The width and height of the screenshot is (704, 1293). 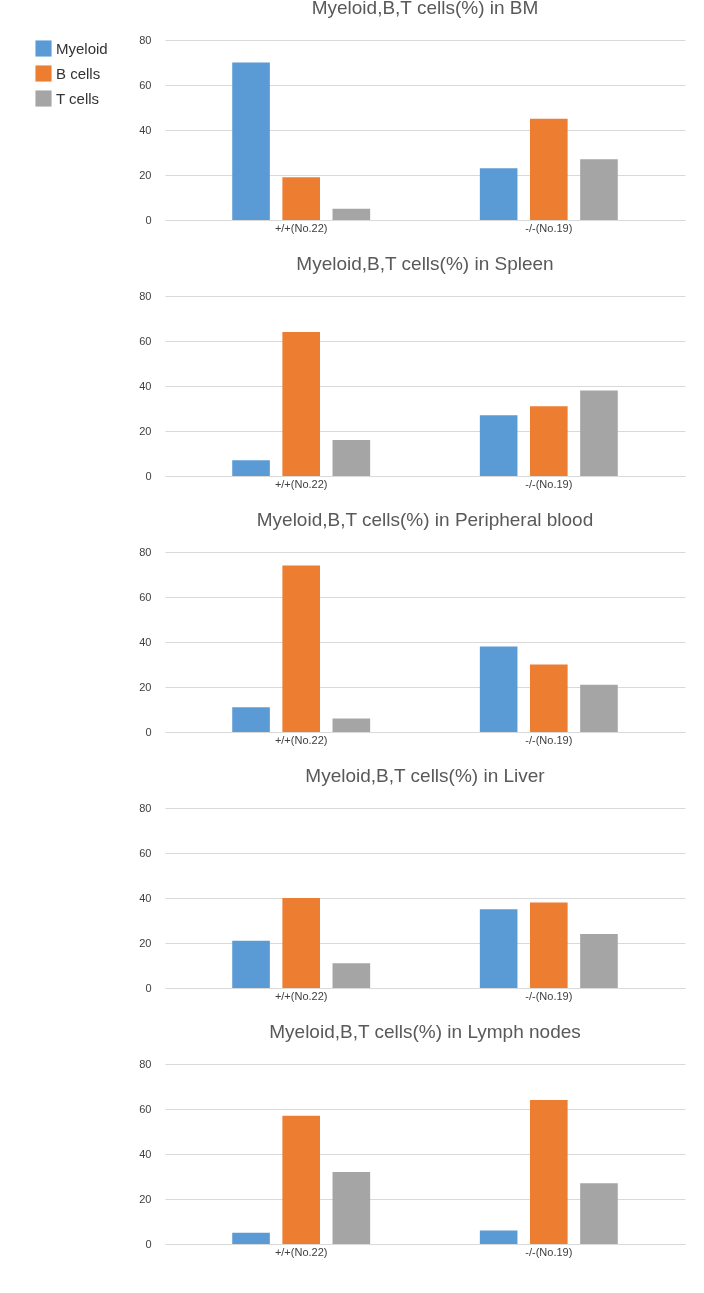 What do you see at coordinates (425, 775) in the screenshot?
I see `chart-title: Myeloid,B,T cells(%) in Liver` at bounding box center [425, 775].